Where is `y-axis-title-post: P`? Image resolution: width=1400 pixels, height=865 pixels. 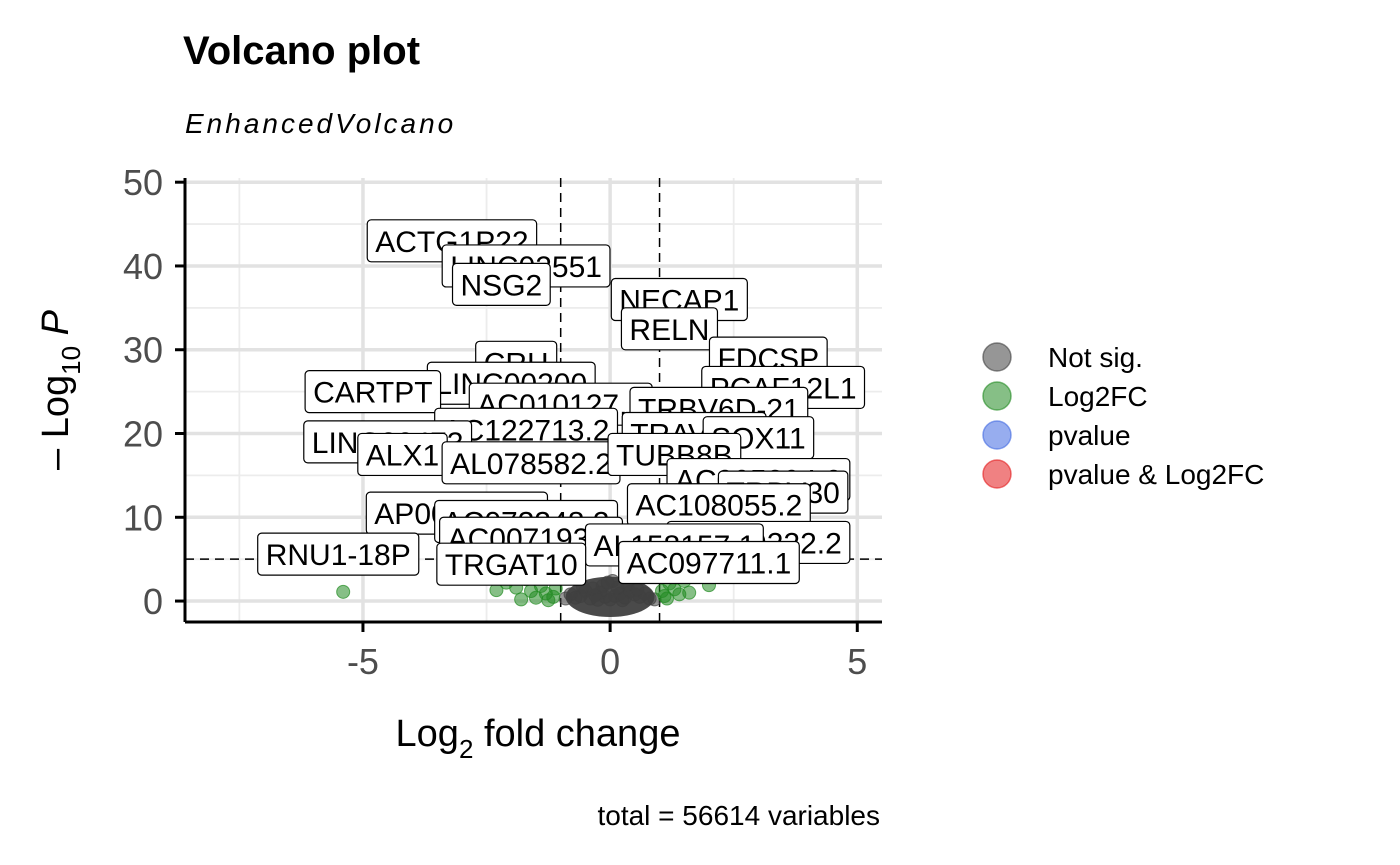 y-axis-title-post: P is located at coordinates (56, 327).